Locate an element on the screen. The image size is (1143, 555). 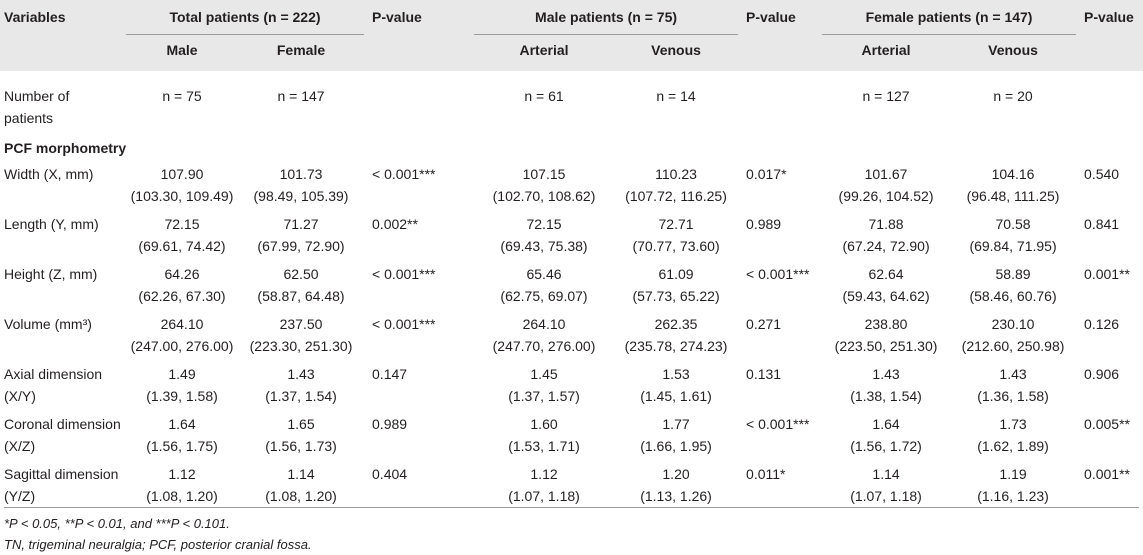
value-range: (Y/Z) is located at coordinates (20, 496).